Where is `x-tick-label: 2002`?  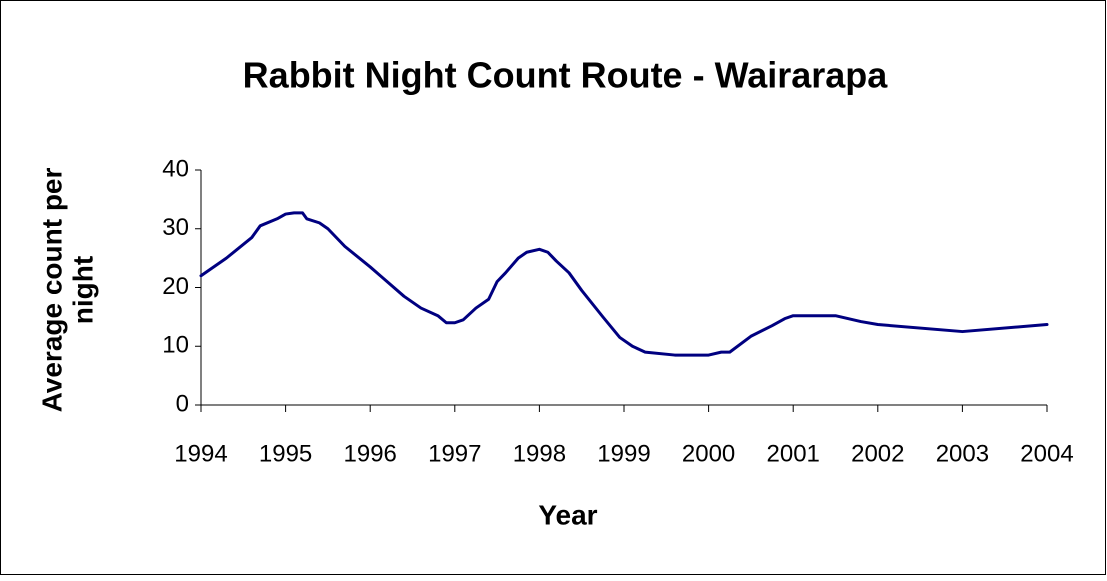 x-tick-label: 2002 is located at coordinates (877, 453).